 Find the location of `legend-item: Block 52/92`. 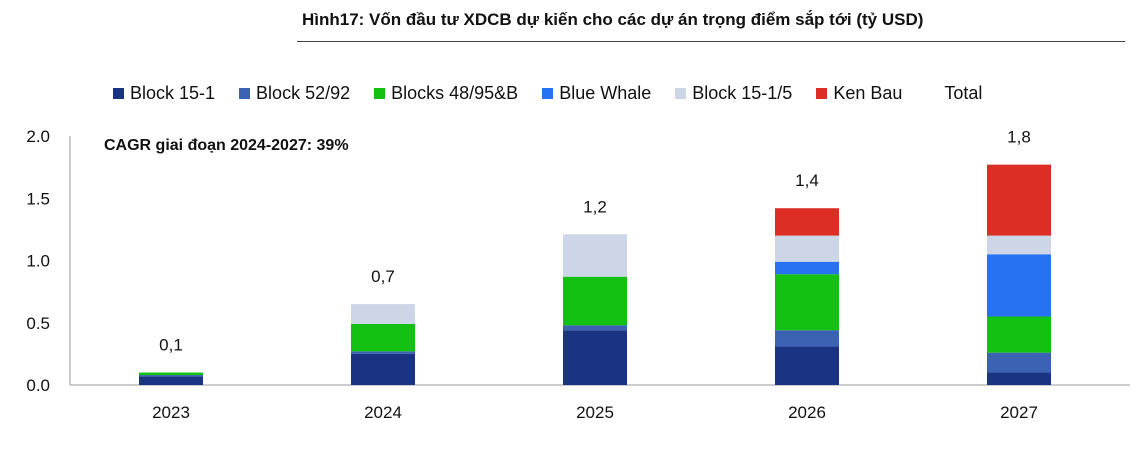

legend-item: Block 52/92 is located at coordinates (294, 93).